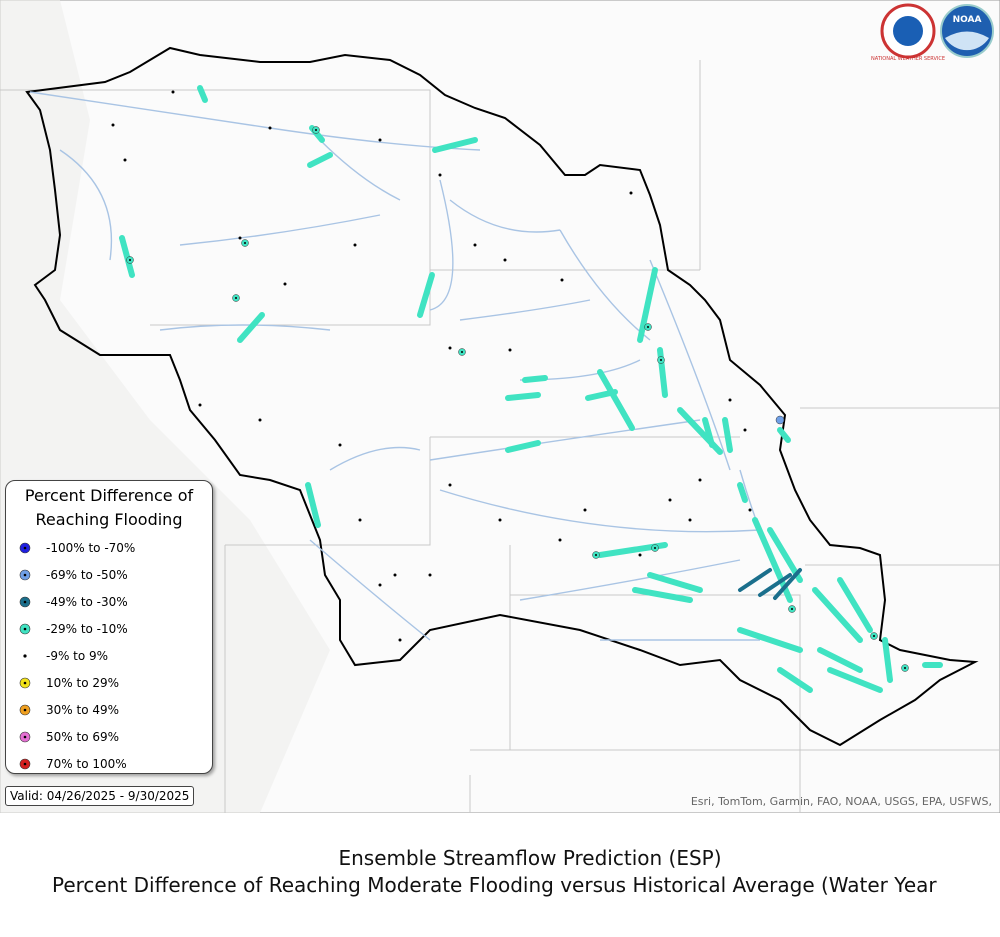  I want to click on marker-dot, so click(25, 656).